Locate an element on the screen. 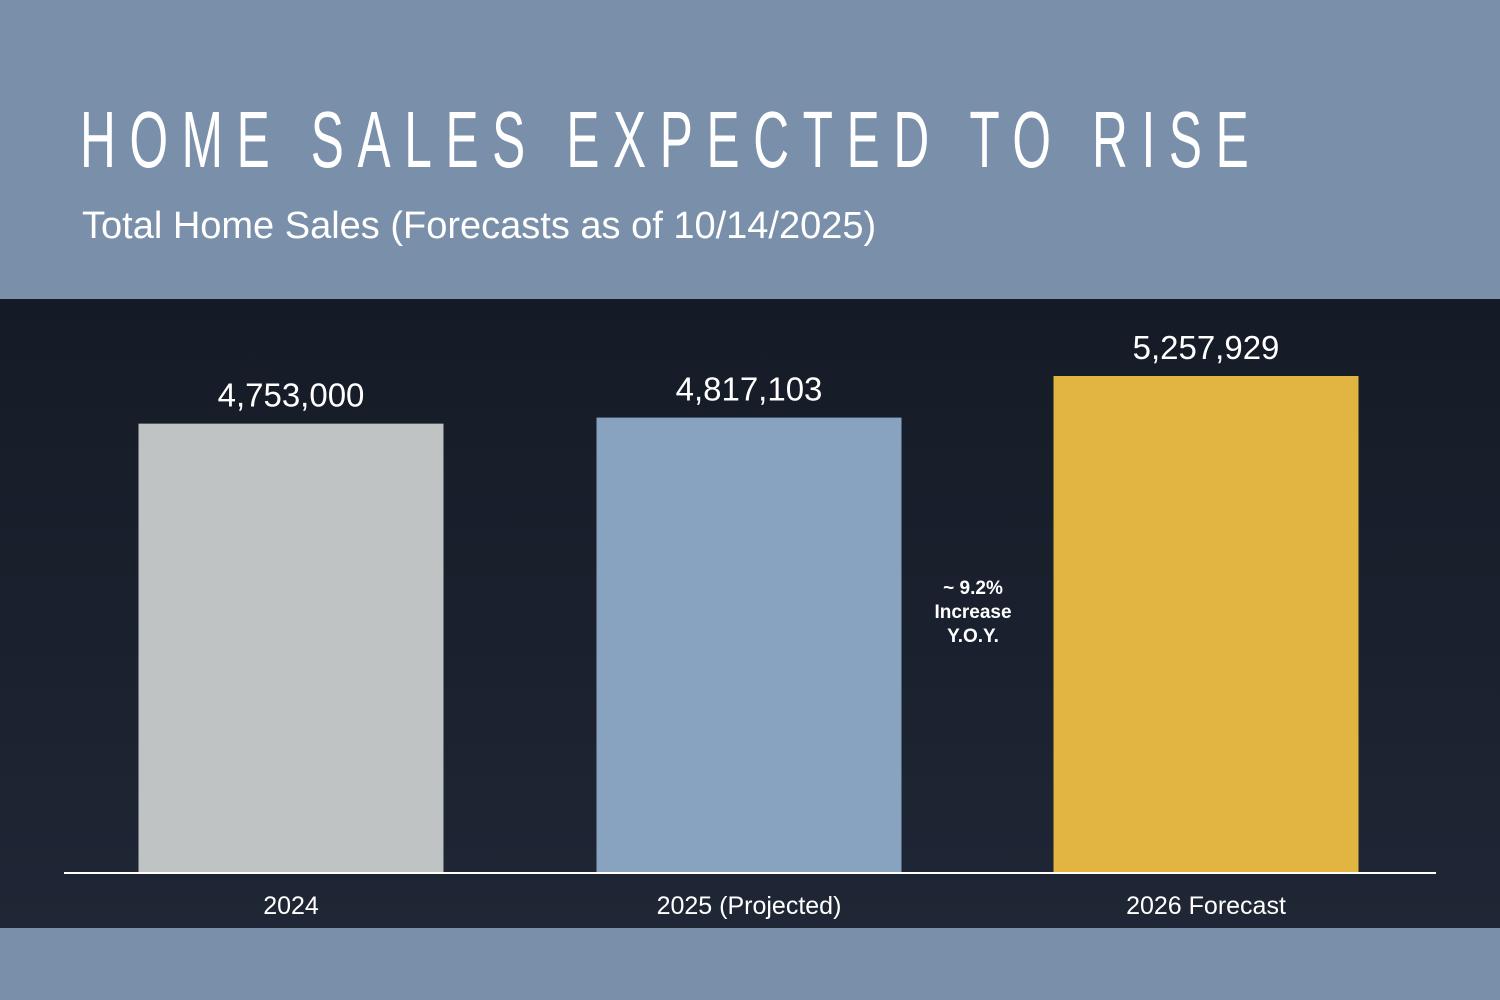 The height and width of the screenshot is (1000, 1500). yoy-annotation: ~ 9.2% Increase Y.O.Y. is located at coordinates (973, 613).